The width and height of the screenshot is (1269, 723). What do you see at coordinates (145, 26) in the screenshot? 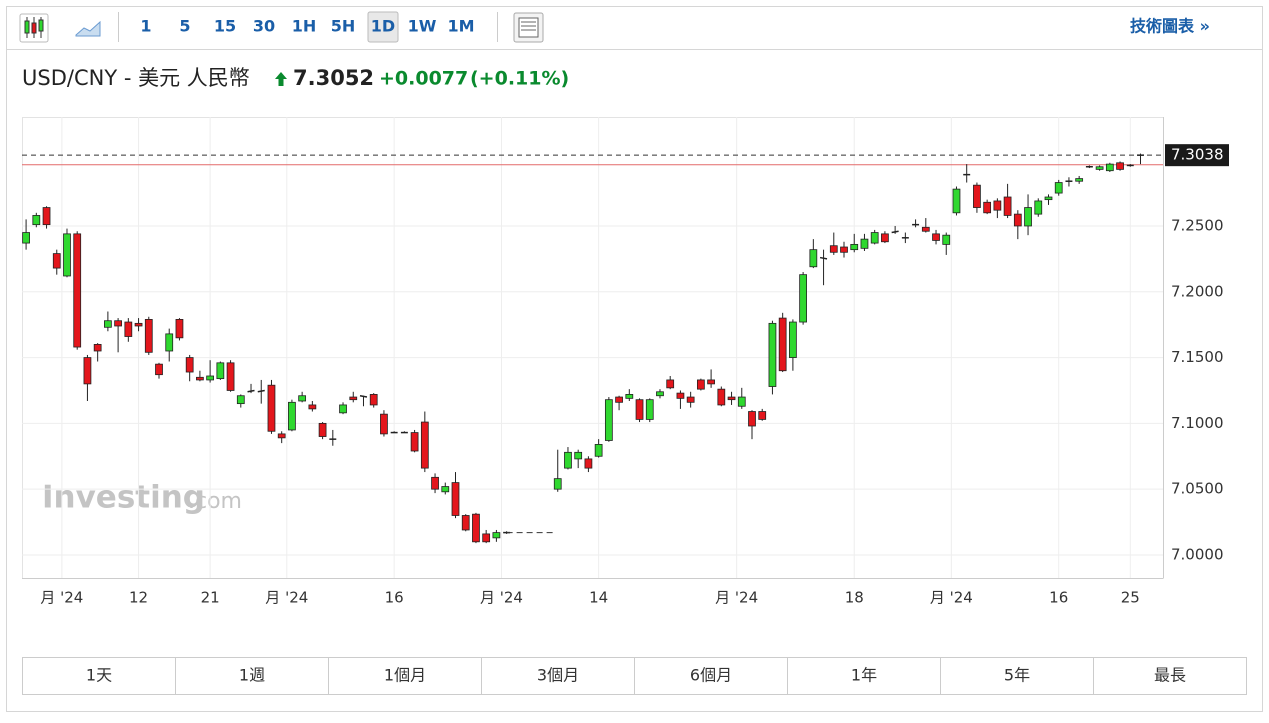
I see `interval-button: 1` at bounding box center [145, 26].